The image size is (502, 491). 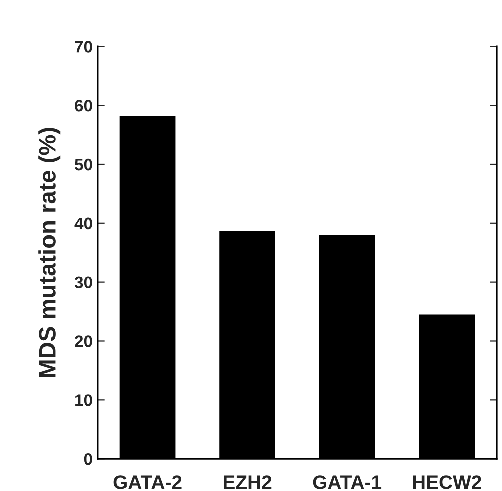 What do you see at coordinates (347, 483) in the screenshot?
I see `x-tick-label: GATA-1` at bounding box center [347, 483].